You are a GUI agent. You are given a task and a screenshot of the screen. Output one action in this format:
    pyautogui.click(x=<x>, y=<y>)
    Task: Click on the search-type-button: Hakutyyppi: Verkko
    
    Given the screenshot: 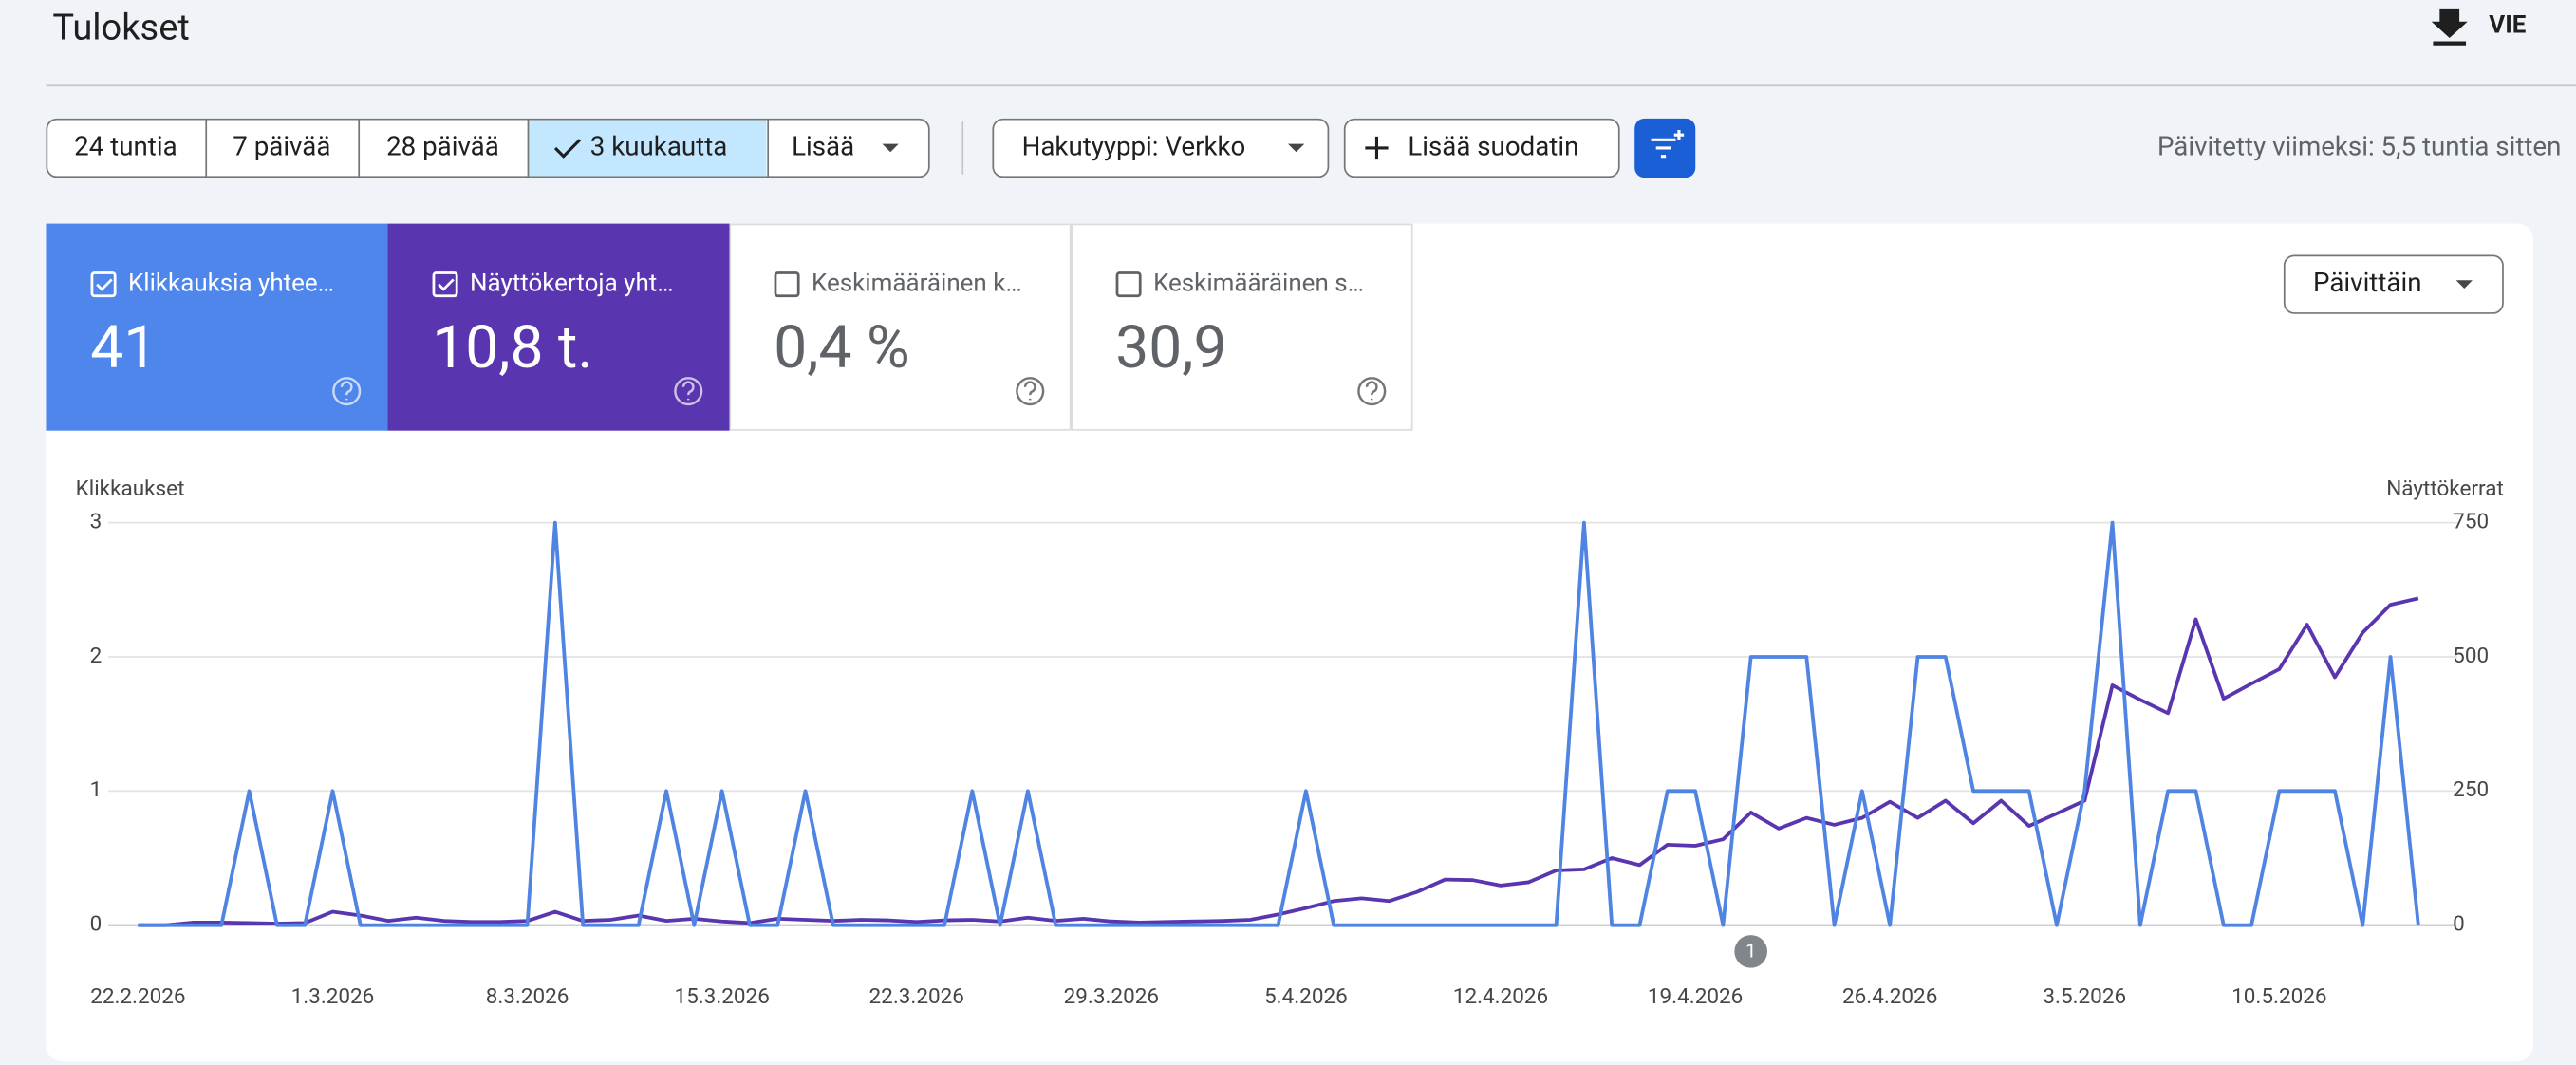 What is the action you would take?
    pyautogui.click(x=1161, y=148)
    